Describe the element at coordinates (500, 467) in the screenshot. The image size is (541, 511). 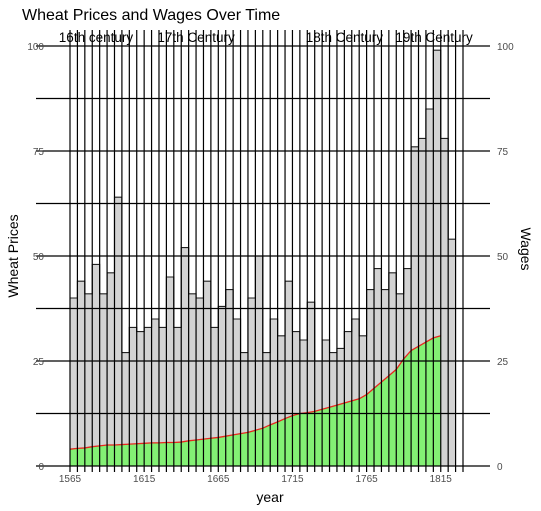
I see `y-tick-right-0: 0` at that location.